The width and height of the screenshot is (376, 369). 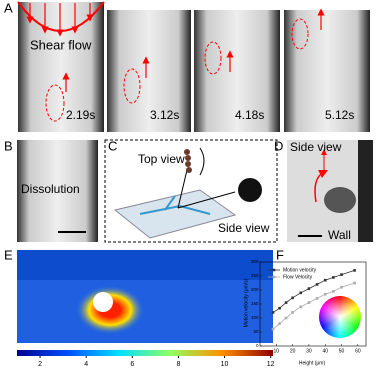 I want to click on panel-c: C Top view Side view, so click(x=191, y=190).